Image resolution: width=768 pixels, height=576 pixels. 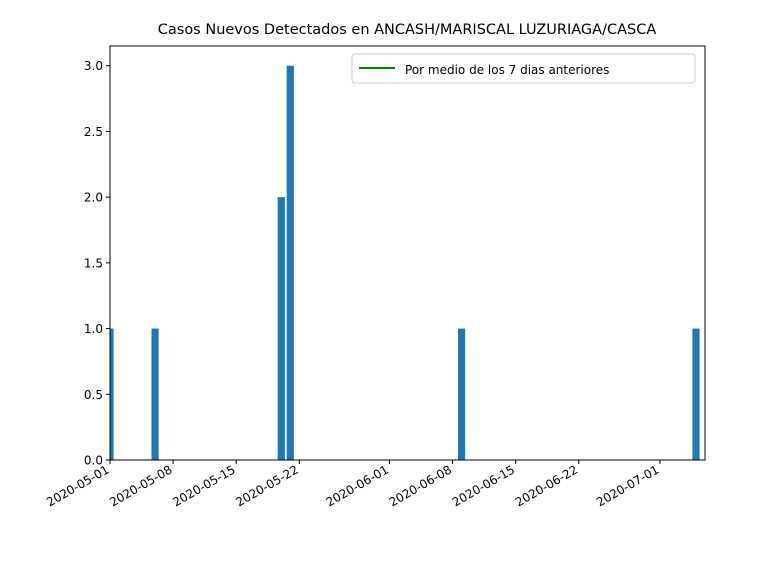 I want to click on y-tick-label-4: 2.0, so click(x=93, y=198).